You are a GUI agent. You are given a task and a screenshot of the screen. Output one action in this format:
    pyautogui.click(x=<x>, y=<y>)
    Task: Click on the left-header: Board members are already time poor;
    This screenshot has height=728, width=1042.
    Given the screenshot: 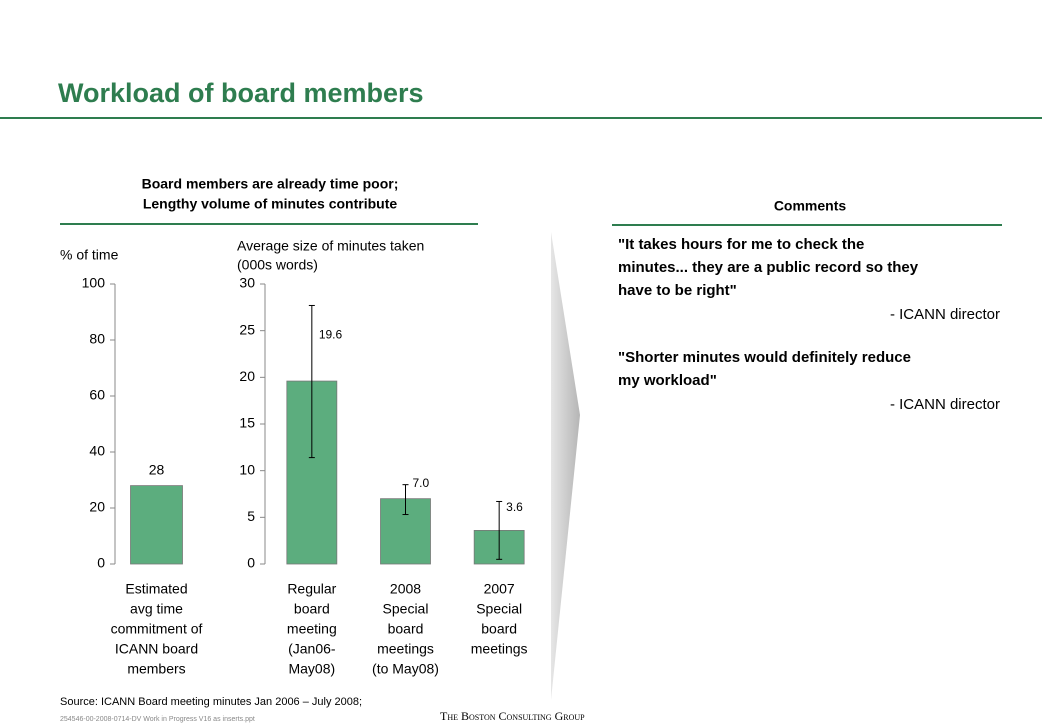 What is the action you would take?
    pyautogui.click(x=270, y=184)
    